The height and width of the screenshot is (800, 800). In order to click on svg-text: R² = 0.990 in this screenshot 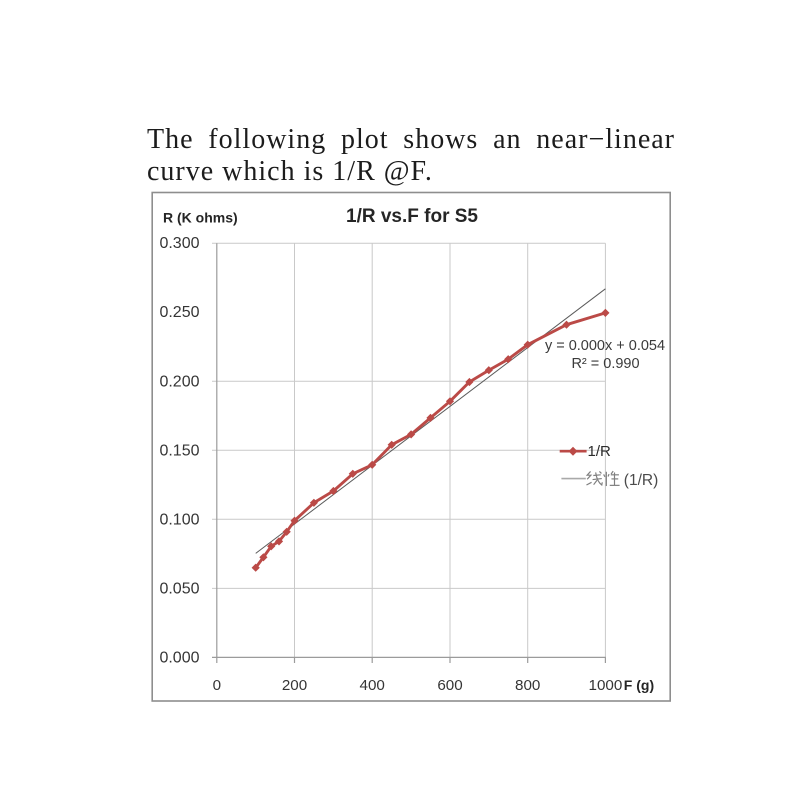, I will do `click(605, 364)`.